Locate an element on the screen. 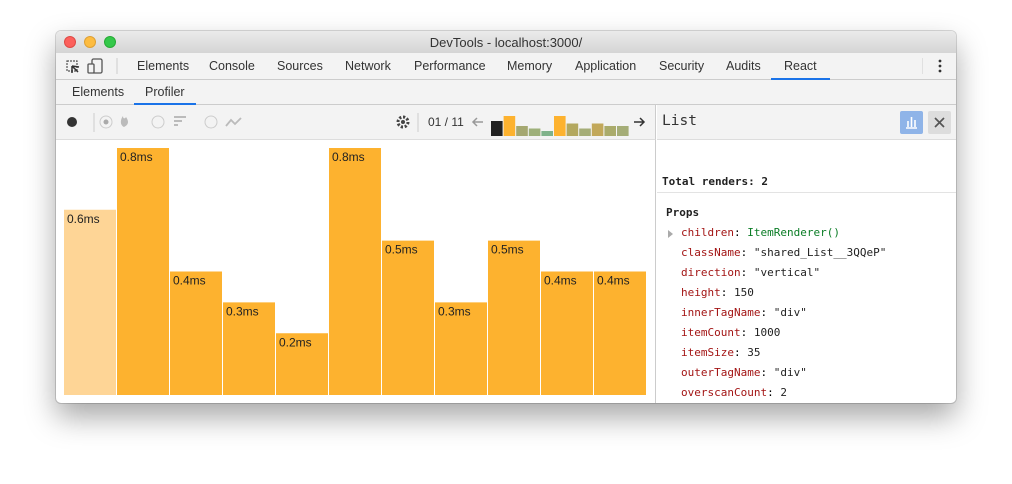  window-title: DevTools - localhost:3000/ is located at coordinates (506, 42).